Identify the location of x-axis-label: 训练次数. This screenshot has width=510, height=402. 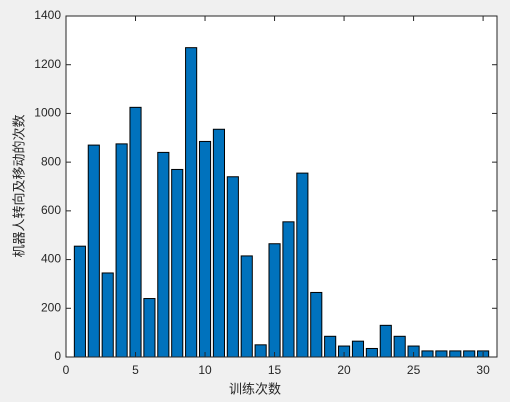
(255, 388).